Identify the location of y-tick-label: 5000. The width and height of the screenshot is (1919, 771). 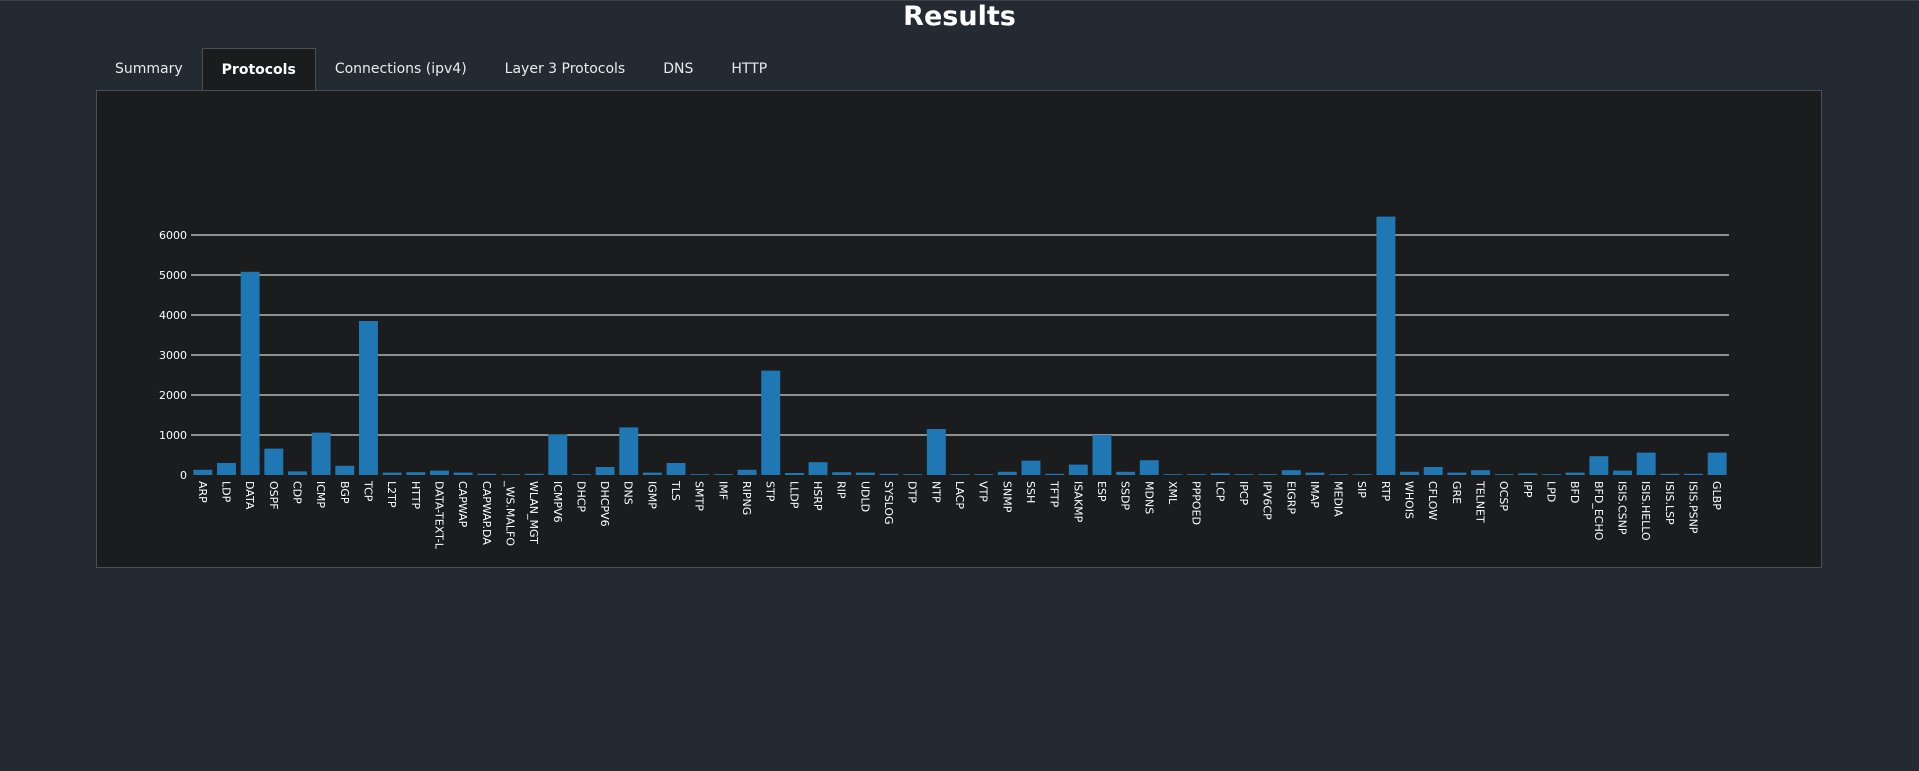
(173, 275).